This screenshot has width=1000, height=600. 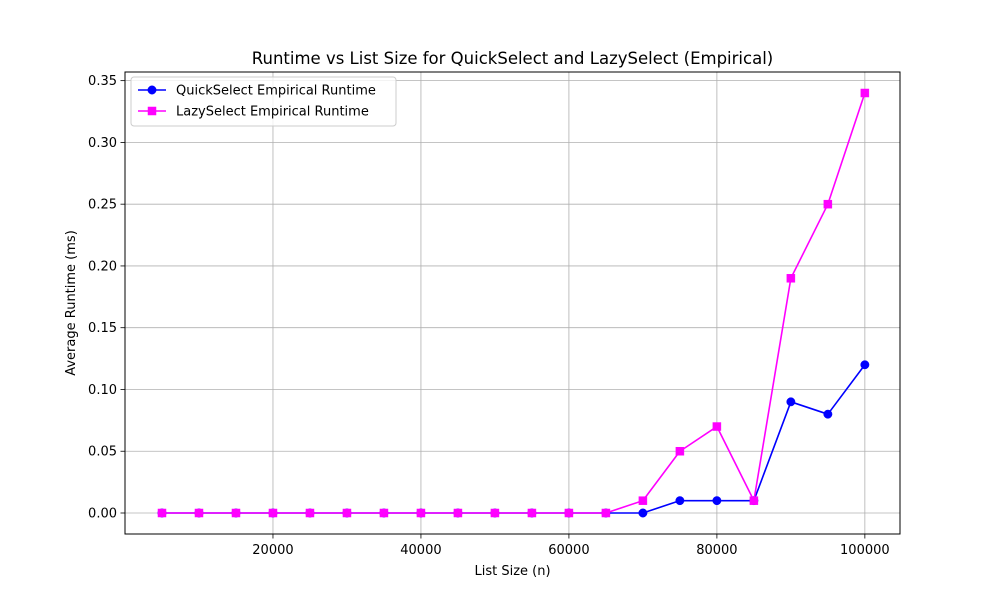 What do you see at coordinates (71, 303) in the screenshot?
I see `y-axis-label: Average Runtime (ms)` at bounding box center [71, 303].